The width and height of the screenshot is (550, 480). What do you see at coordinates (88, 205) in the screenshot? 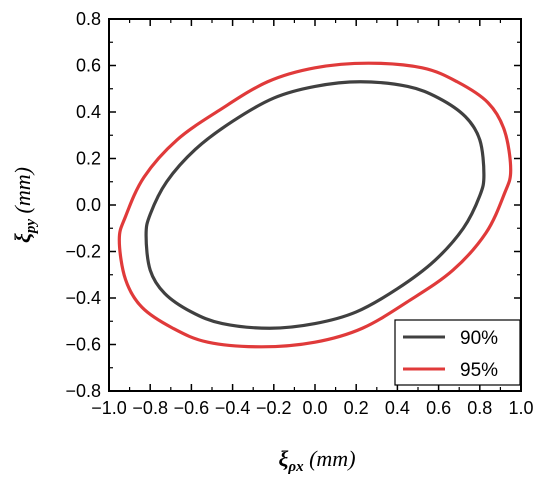
I see `y-tick-label: 0.0` at bounding box center [88, 205].